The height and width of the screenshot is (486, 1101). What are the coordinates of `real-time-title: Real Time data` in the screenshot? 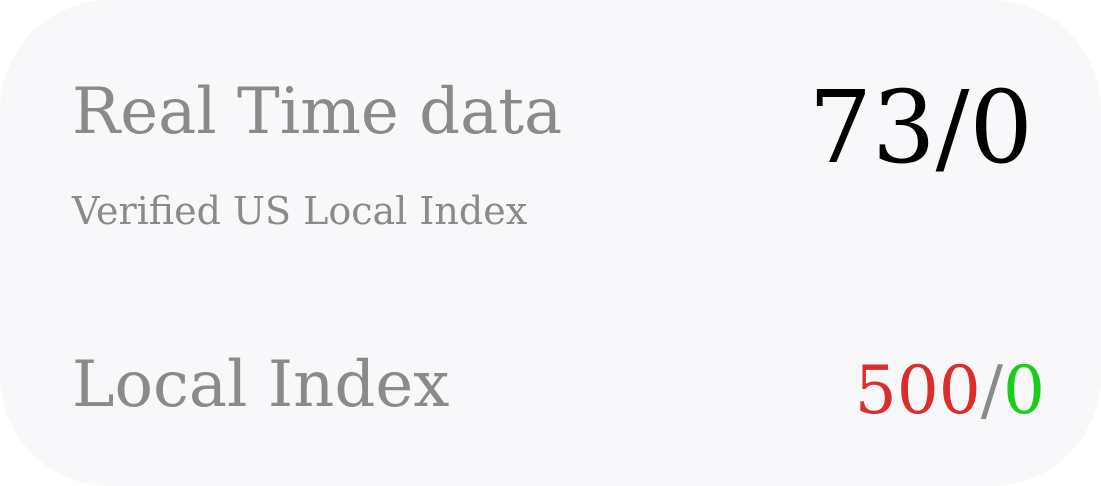 It's located at (317, 112).